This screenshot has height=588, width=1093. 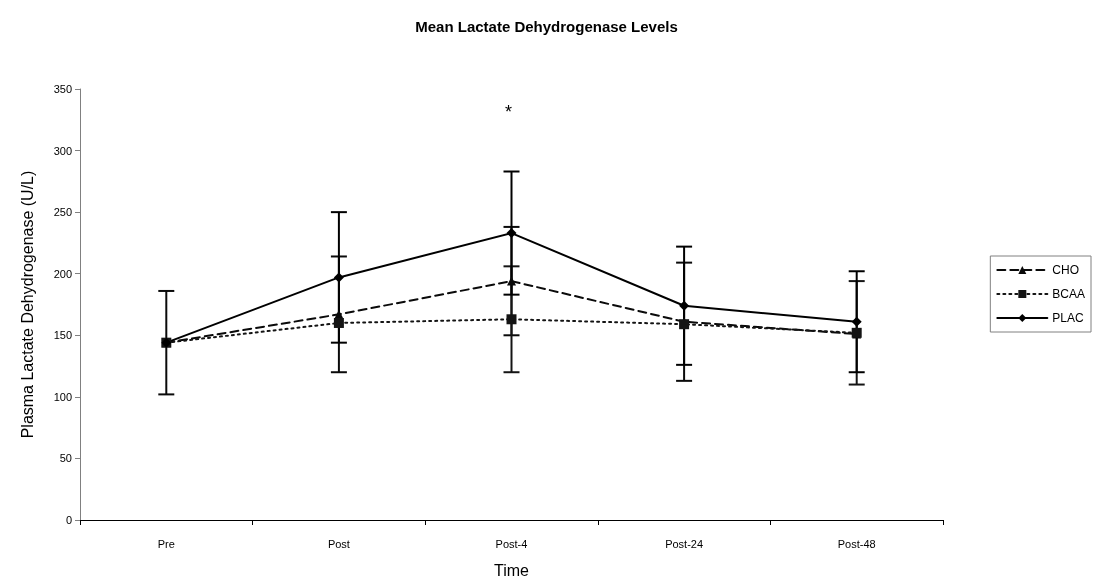 I want to click on x-axis-title: Time, so click(x=512, y=570).